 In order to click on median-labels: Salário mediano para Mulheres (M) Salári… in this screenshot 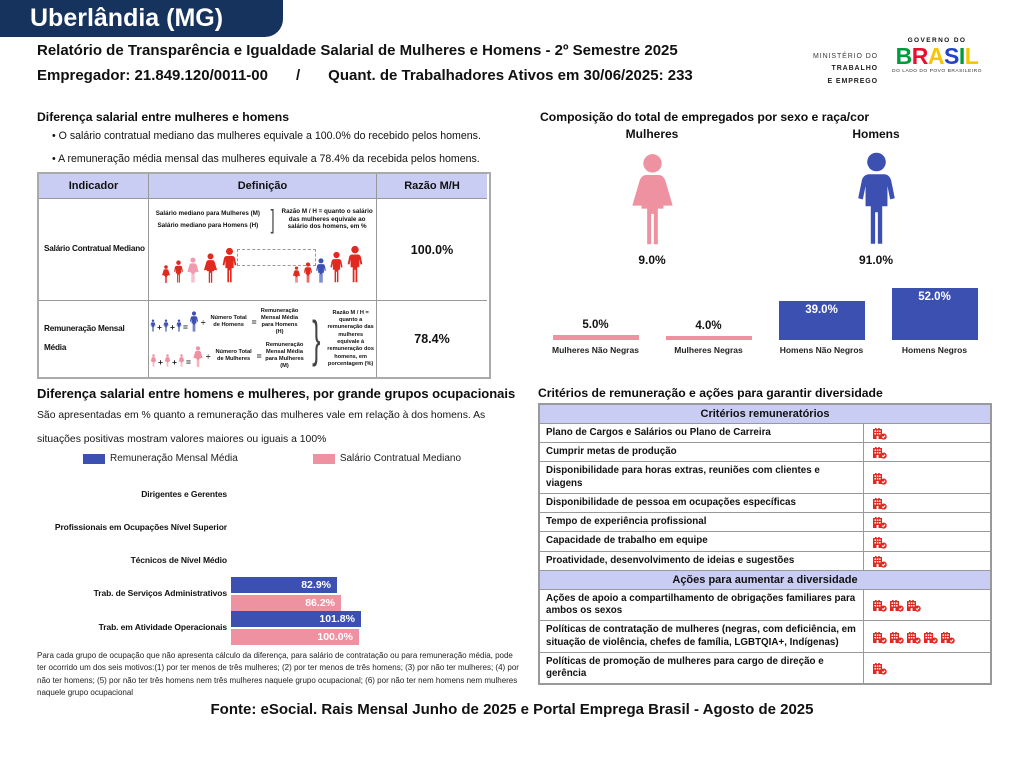, I will do `click(208, 219)`.